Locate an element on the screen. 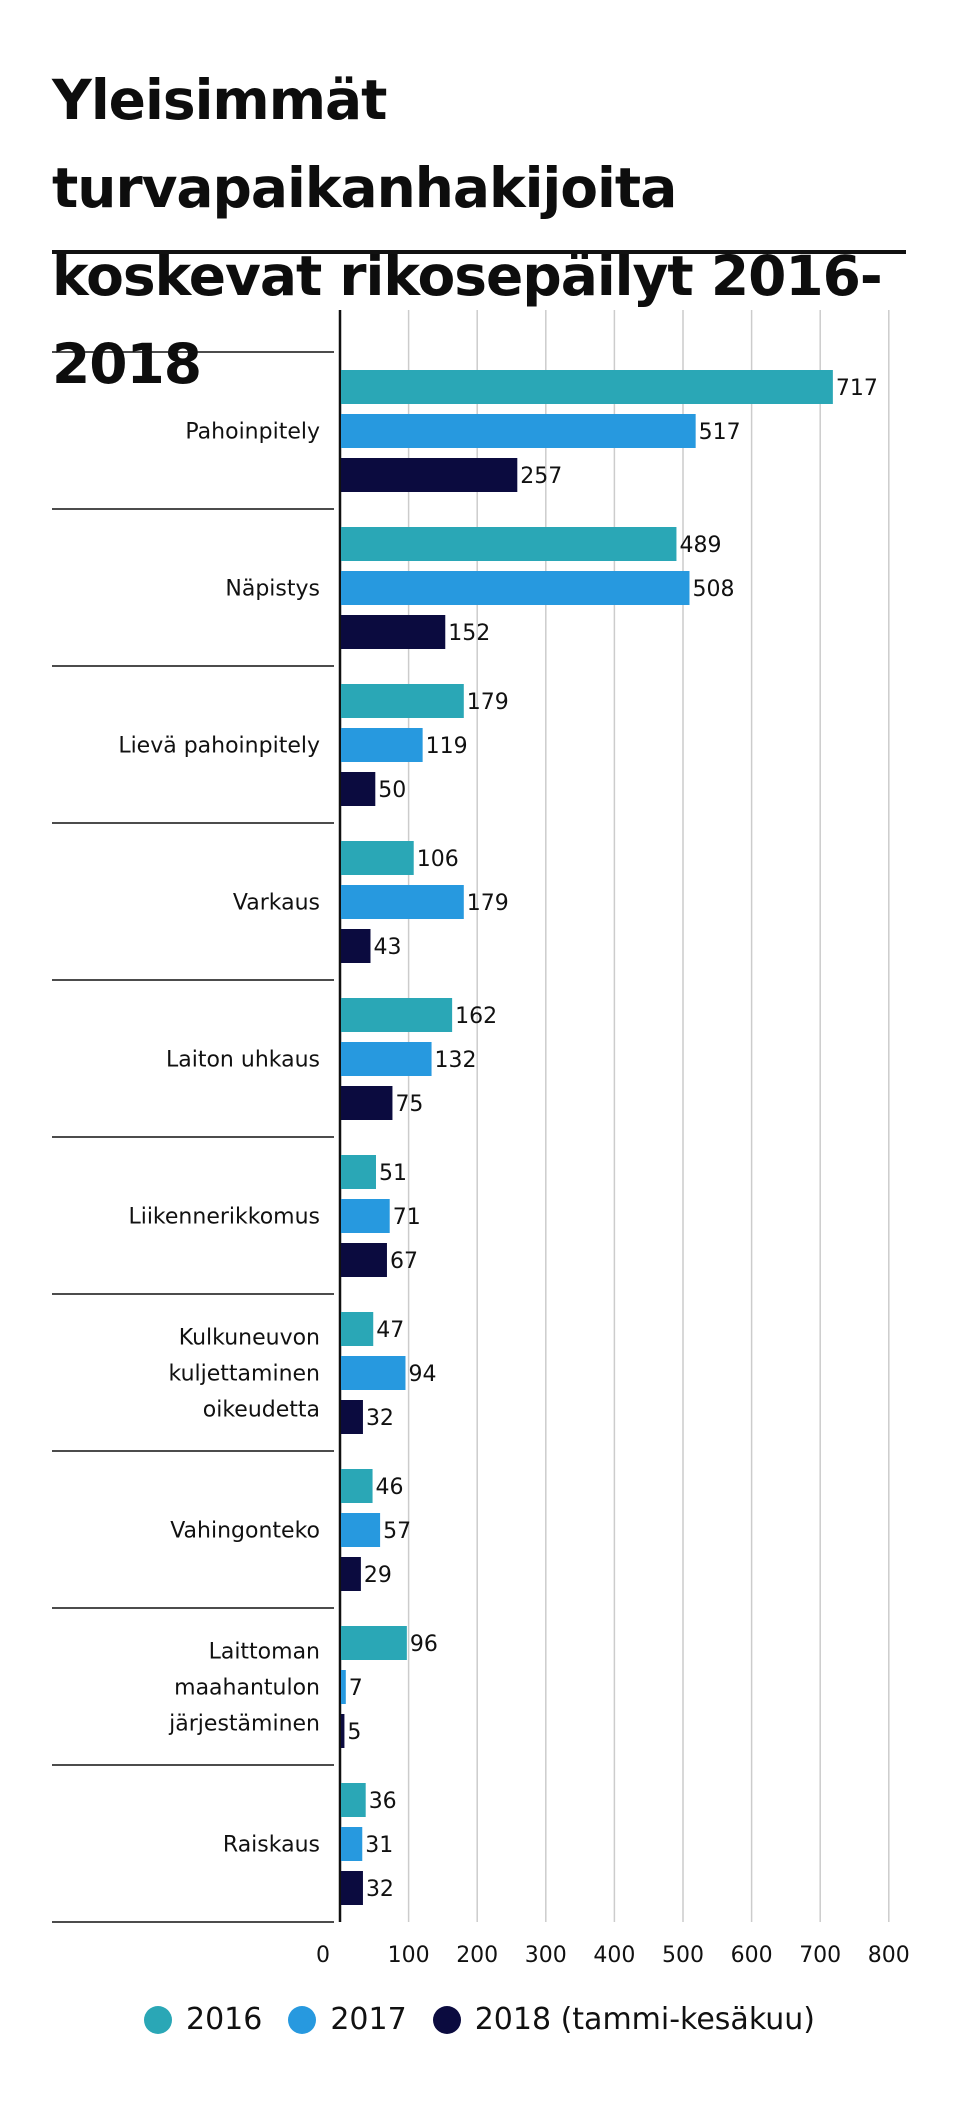  x-tick-label: 200 is located at coordinates (477, 1955).